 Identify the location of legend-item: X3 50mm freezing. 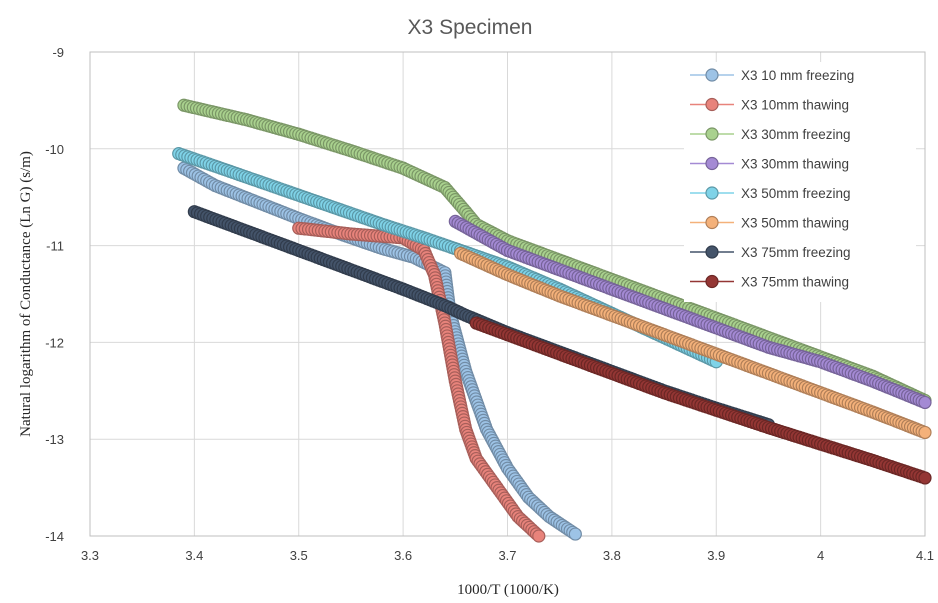
(770, 193).